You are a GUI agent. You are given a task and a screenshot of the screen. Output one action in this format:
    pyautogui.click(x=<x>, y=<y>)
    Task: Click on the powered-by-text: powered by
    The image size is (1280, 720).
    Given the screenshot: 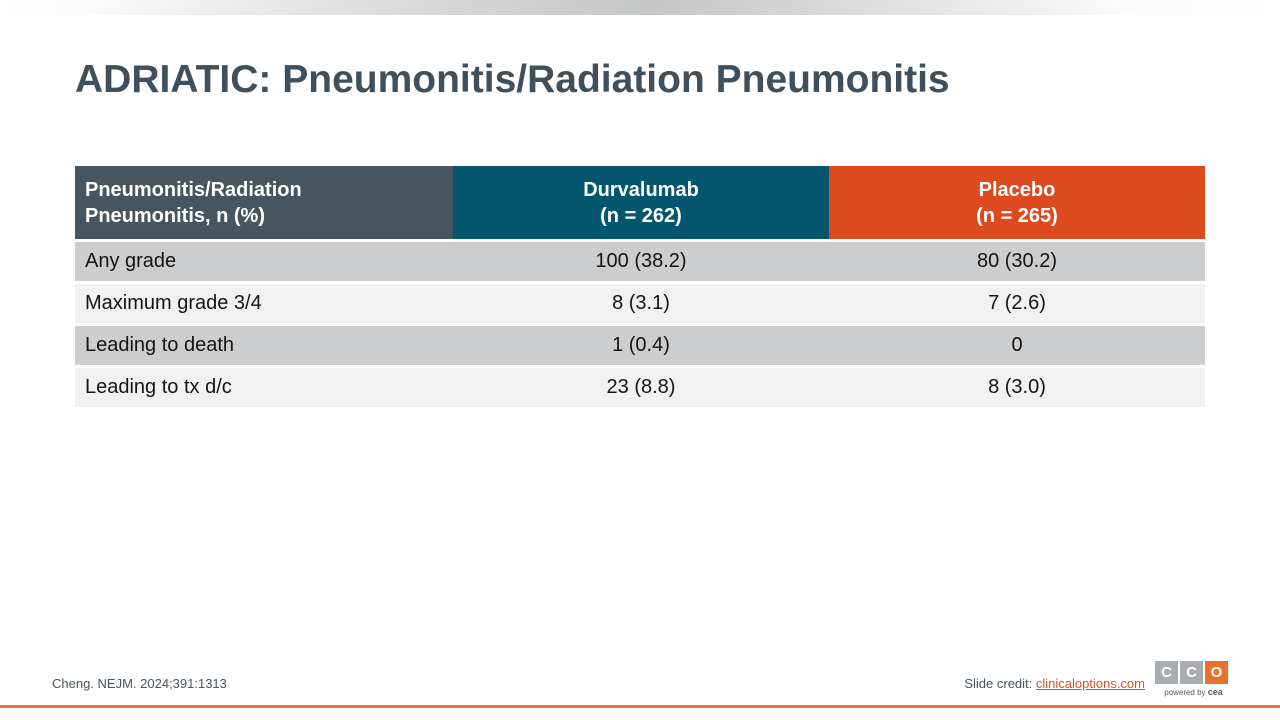 What is the action you would take?
    pyautogui.click(x=1186, y=692)
    